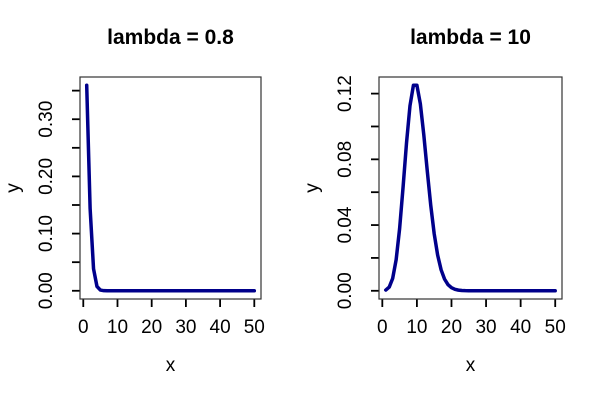  Describe the element at coordinates (345, 93) in the screenshot. I see `y-tick-label: 0.12` at that location.